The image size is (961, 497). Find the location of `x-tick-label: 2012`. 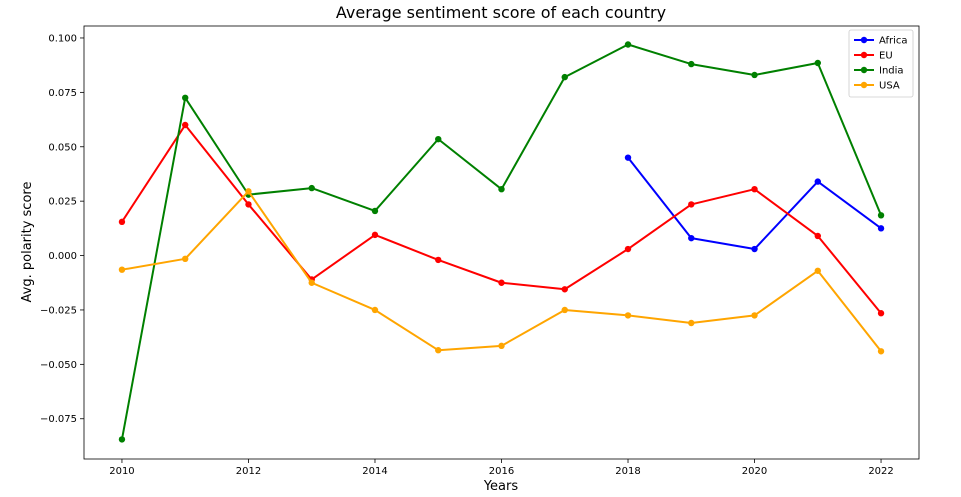

x-tick-label: 2012 is located at coordinates (248, 471).